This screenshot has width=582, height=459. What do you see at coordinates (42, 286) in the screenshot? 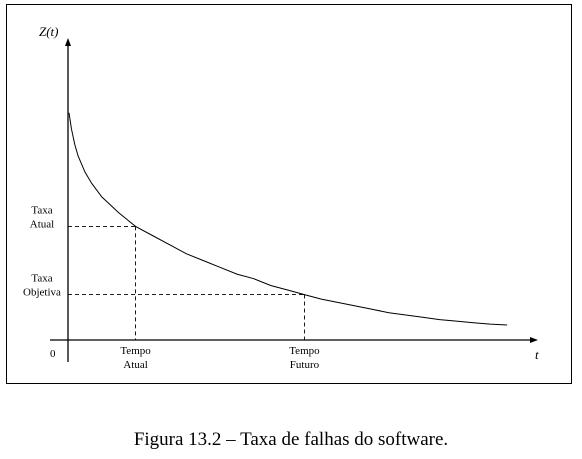
I see `y-tick-label-1: Taxa Objetiva` at bounding box center [42, 286].